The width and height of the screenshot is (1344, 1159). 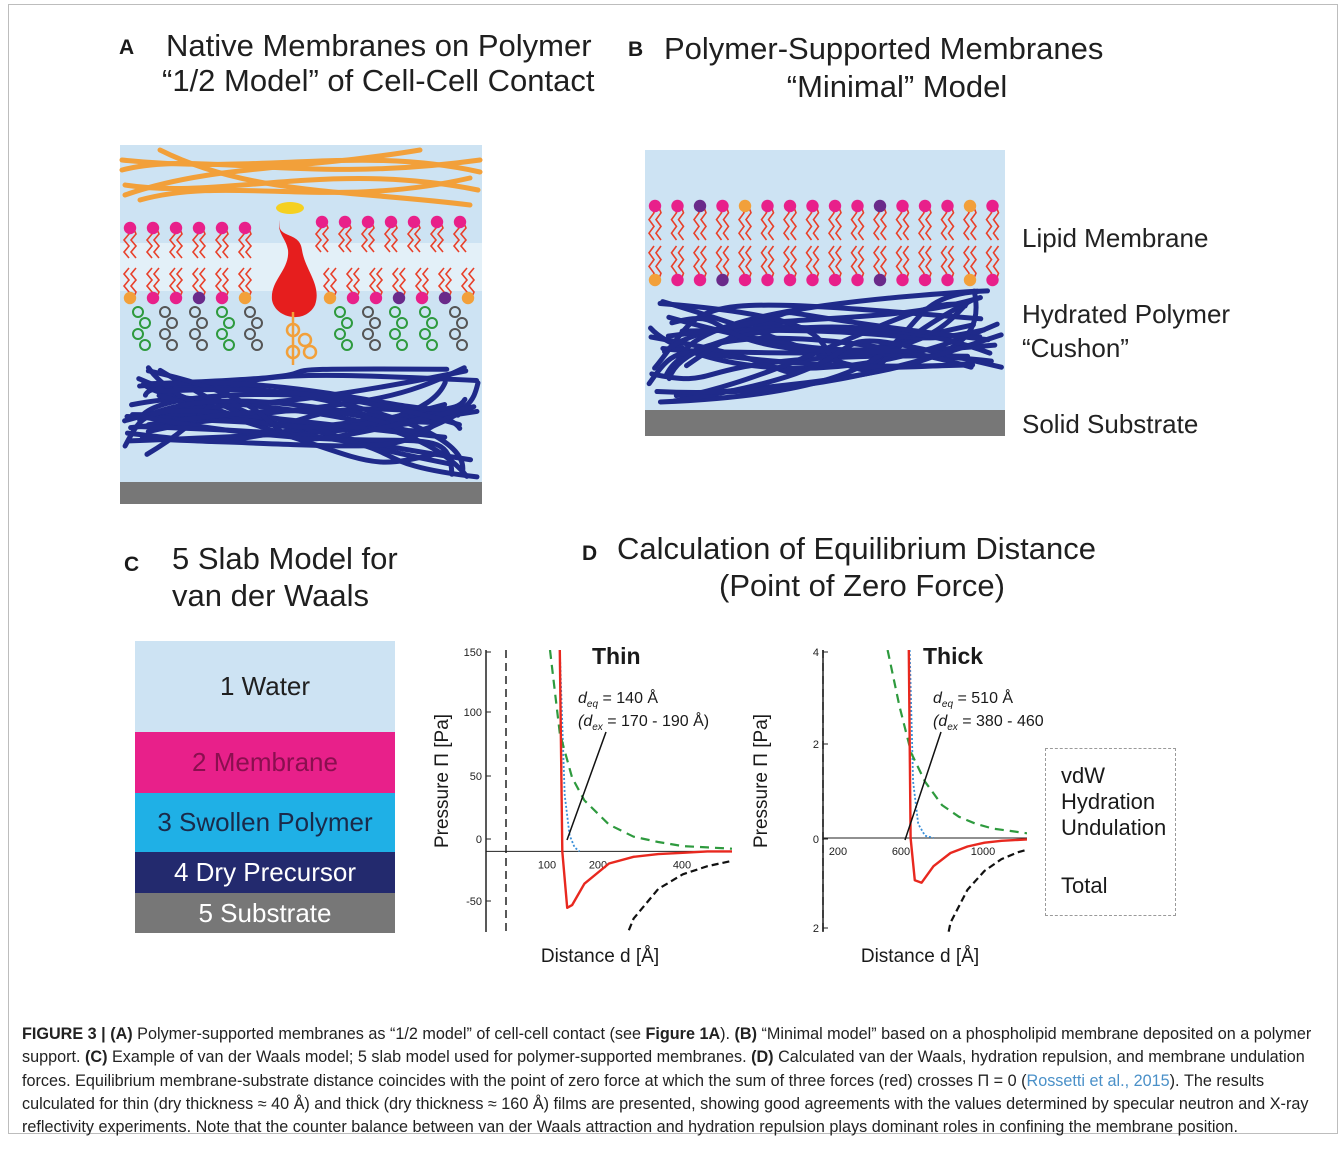 I want to click on panel-b-title-line2: “Minimal” Model, so click(x=897, y=86).